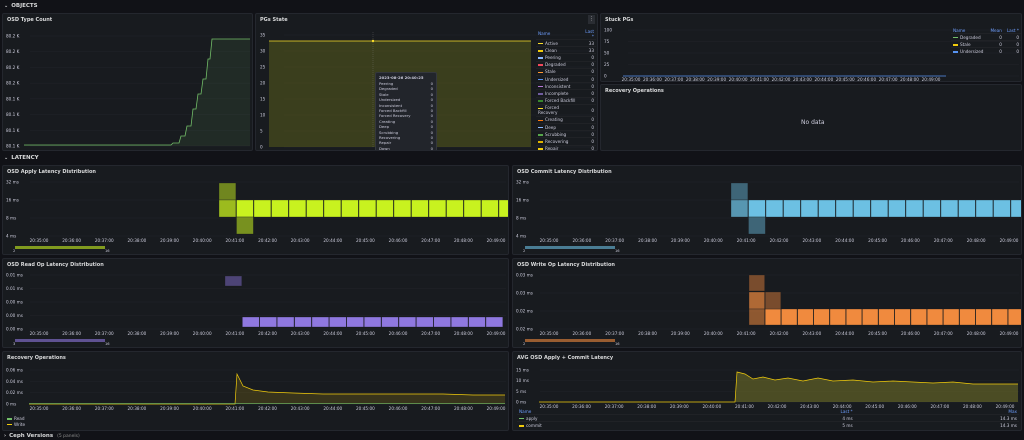  What do you see at coordinates (13, 130) in the screenshot?
I see `y-tick-label: 80.1 K` at bounding box center [13, 130].